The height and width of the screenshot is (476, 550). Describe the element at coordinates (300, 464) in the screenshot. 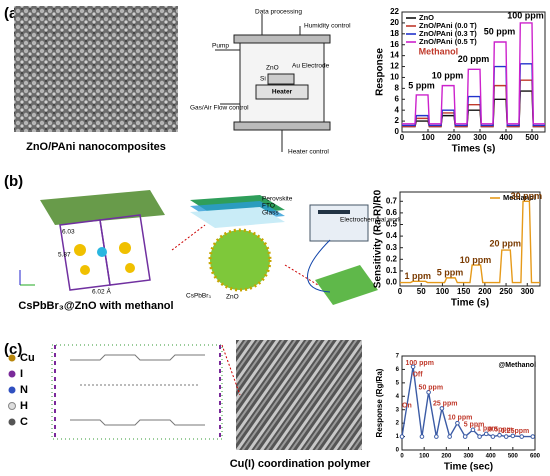

I see `caption: Cu(I) coordination polymer` at that location.